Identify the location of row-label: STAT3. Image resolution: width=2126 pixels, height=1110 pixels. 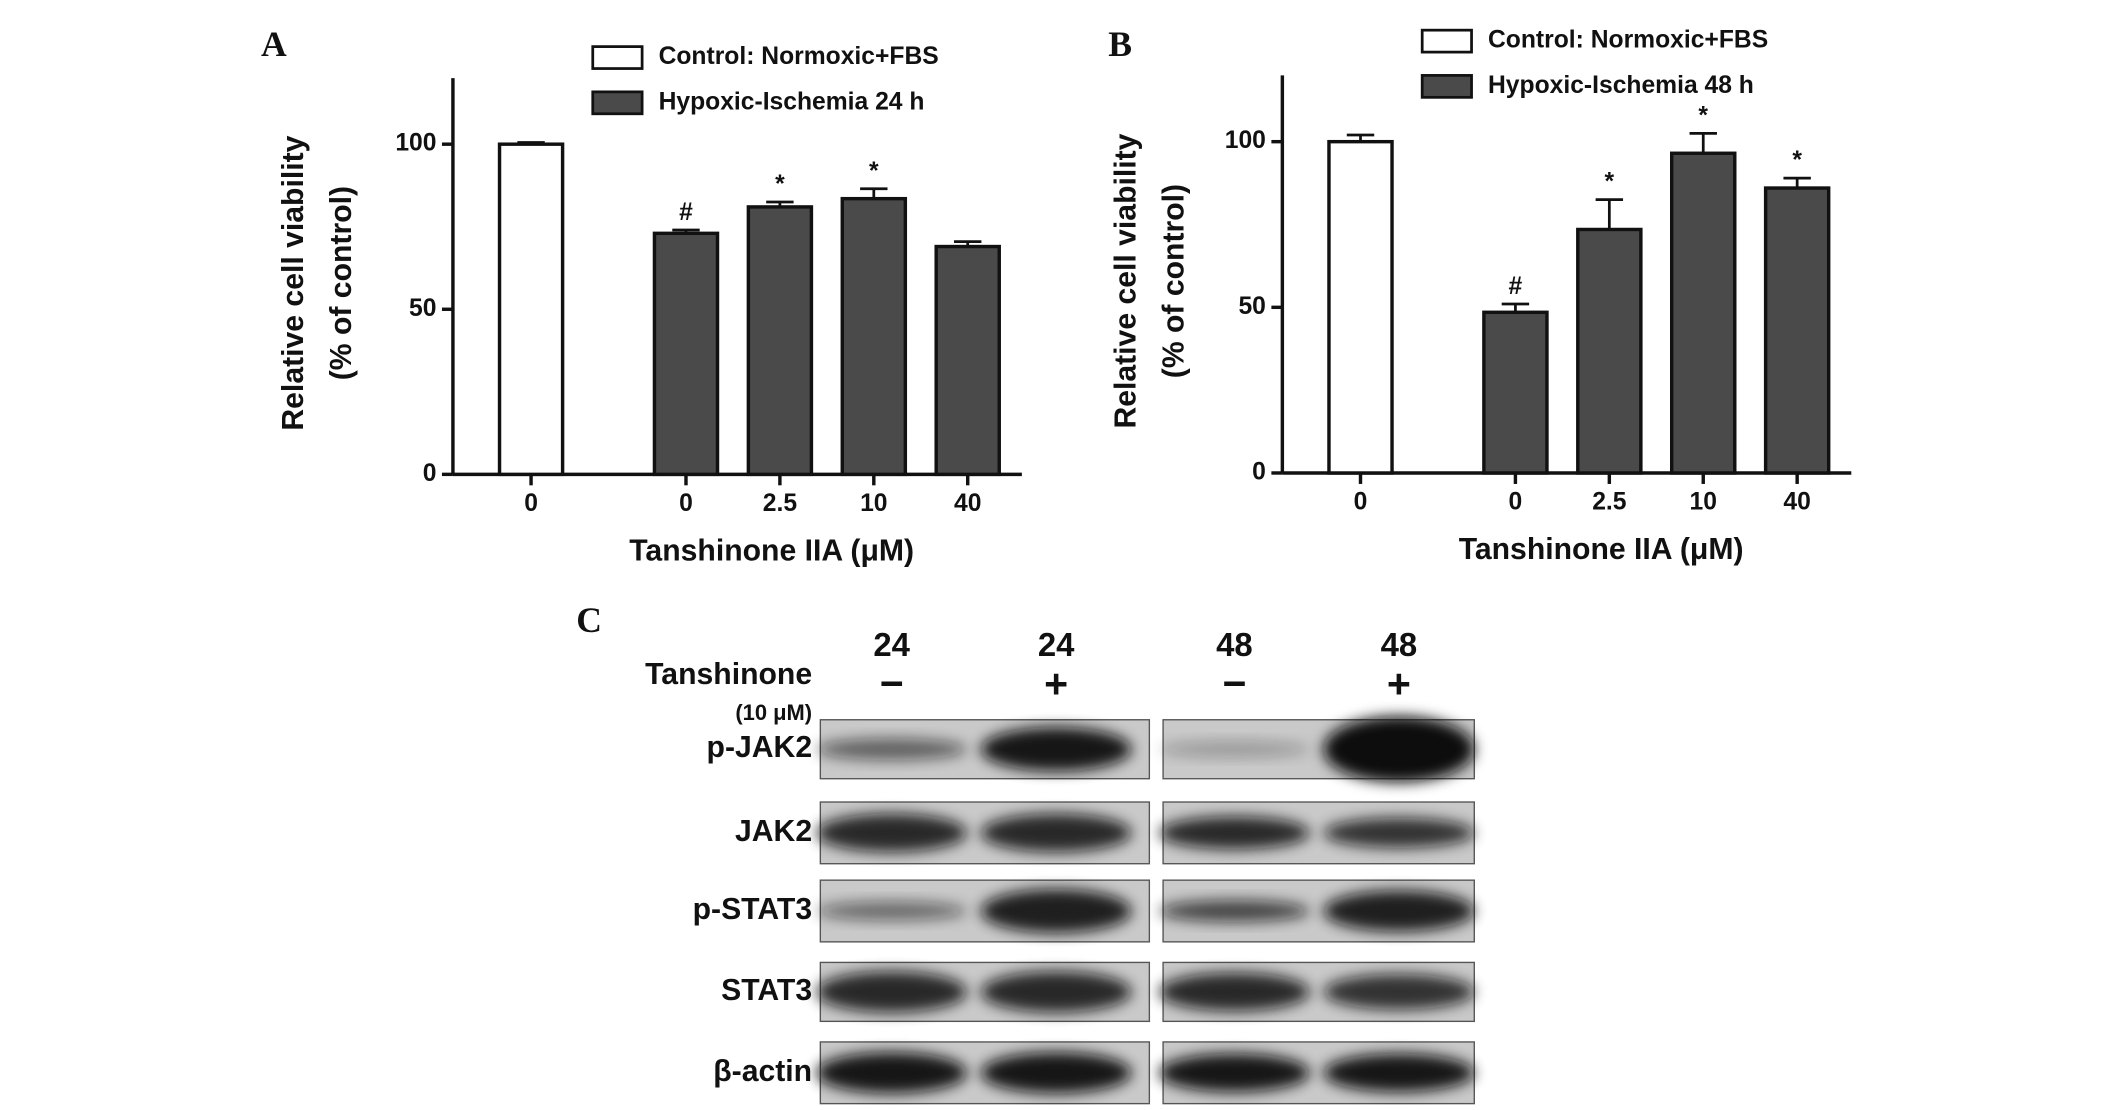
(766, 990).